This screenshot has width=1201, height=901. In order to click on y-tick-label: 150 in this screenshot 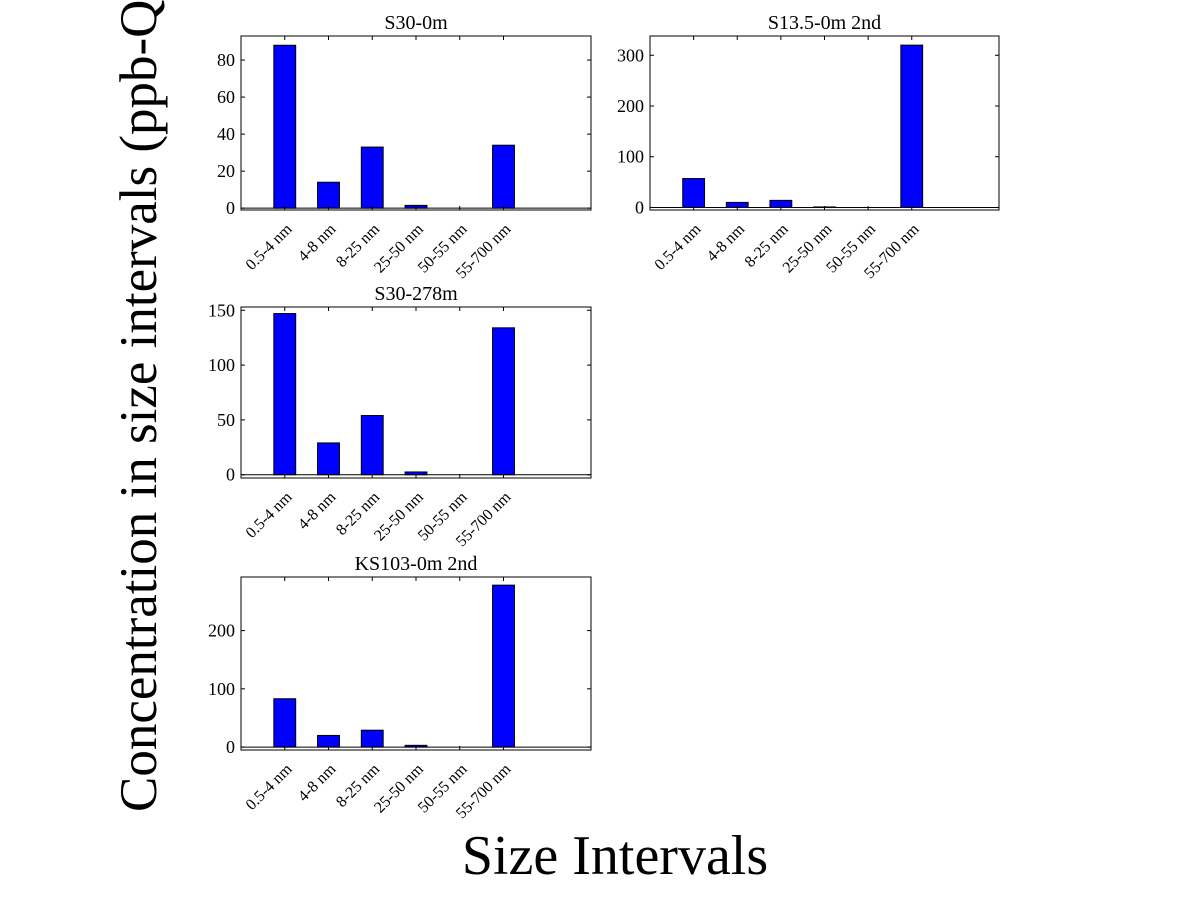, I will do `click(221, 310)`.